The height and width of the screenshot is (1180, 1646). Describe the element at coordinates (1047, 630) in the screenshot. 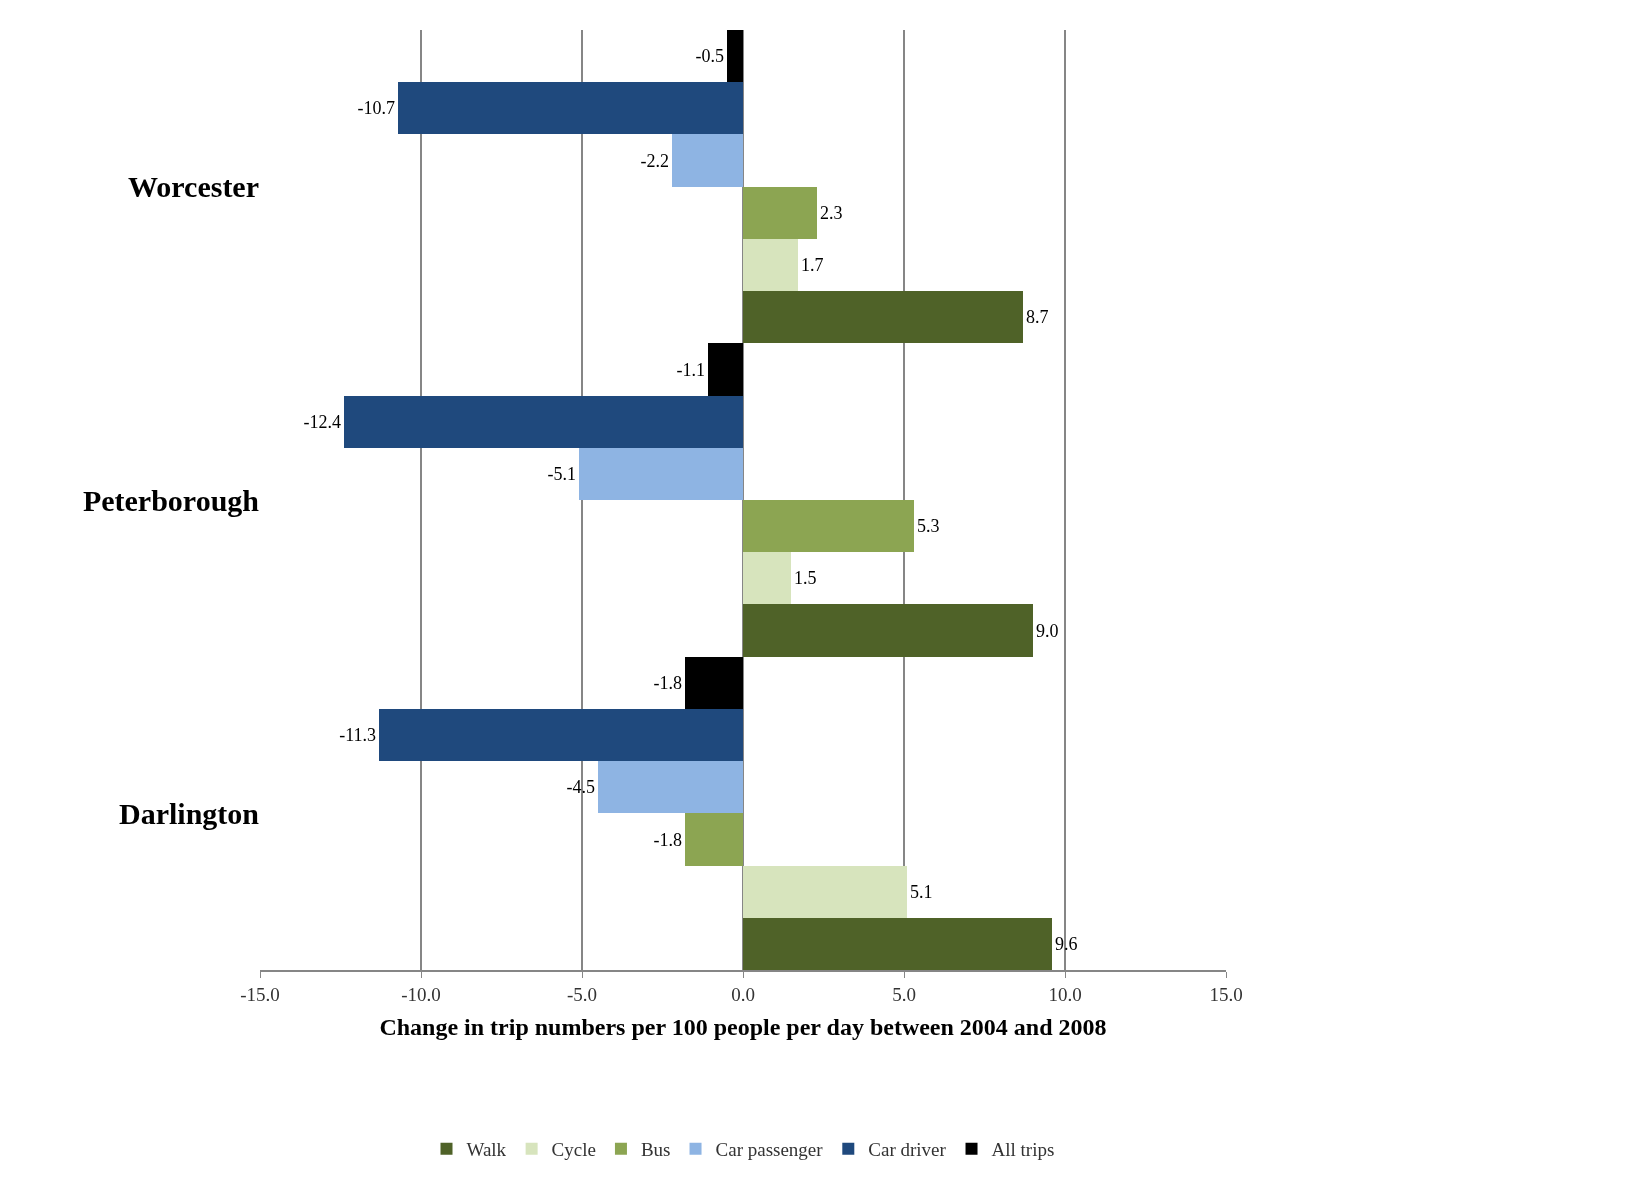

I see `data-label: 9.0` at that location.